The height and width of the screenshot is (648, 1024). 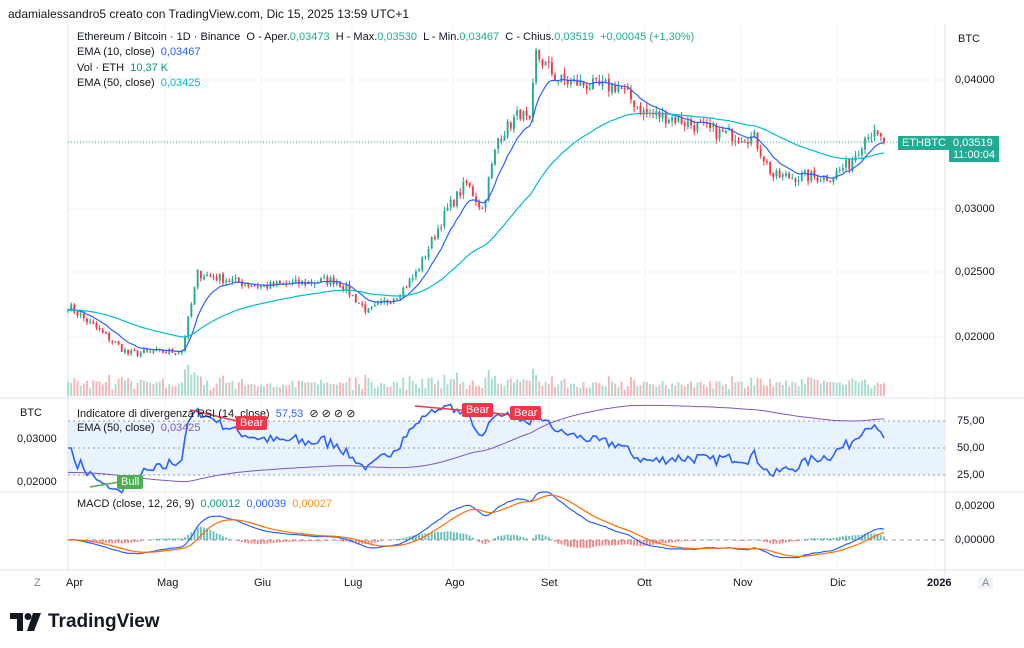 What do you see at coordinates (139, 52) in the screenshot?
I see `ema10-legend: EMA (10, close) 0,03467` at bounding box center [139, 52].